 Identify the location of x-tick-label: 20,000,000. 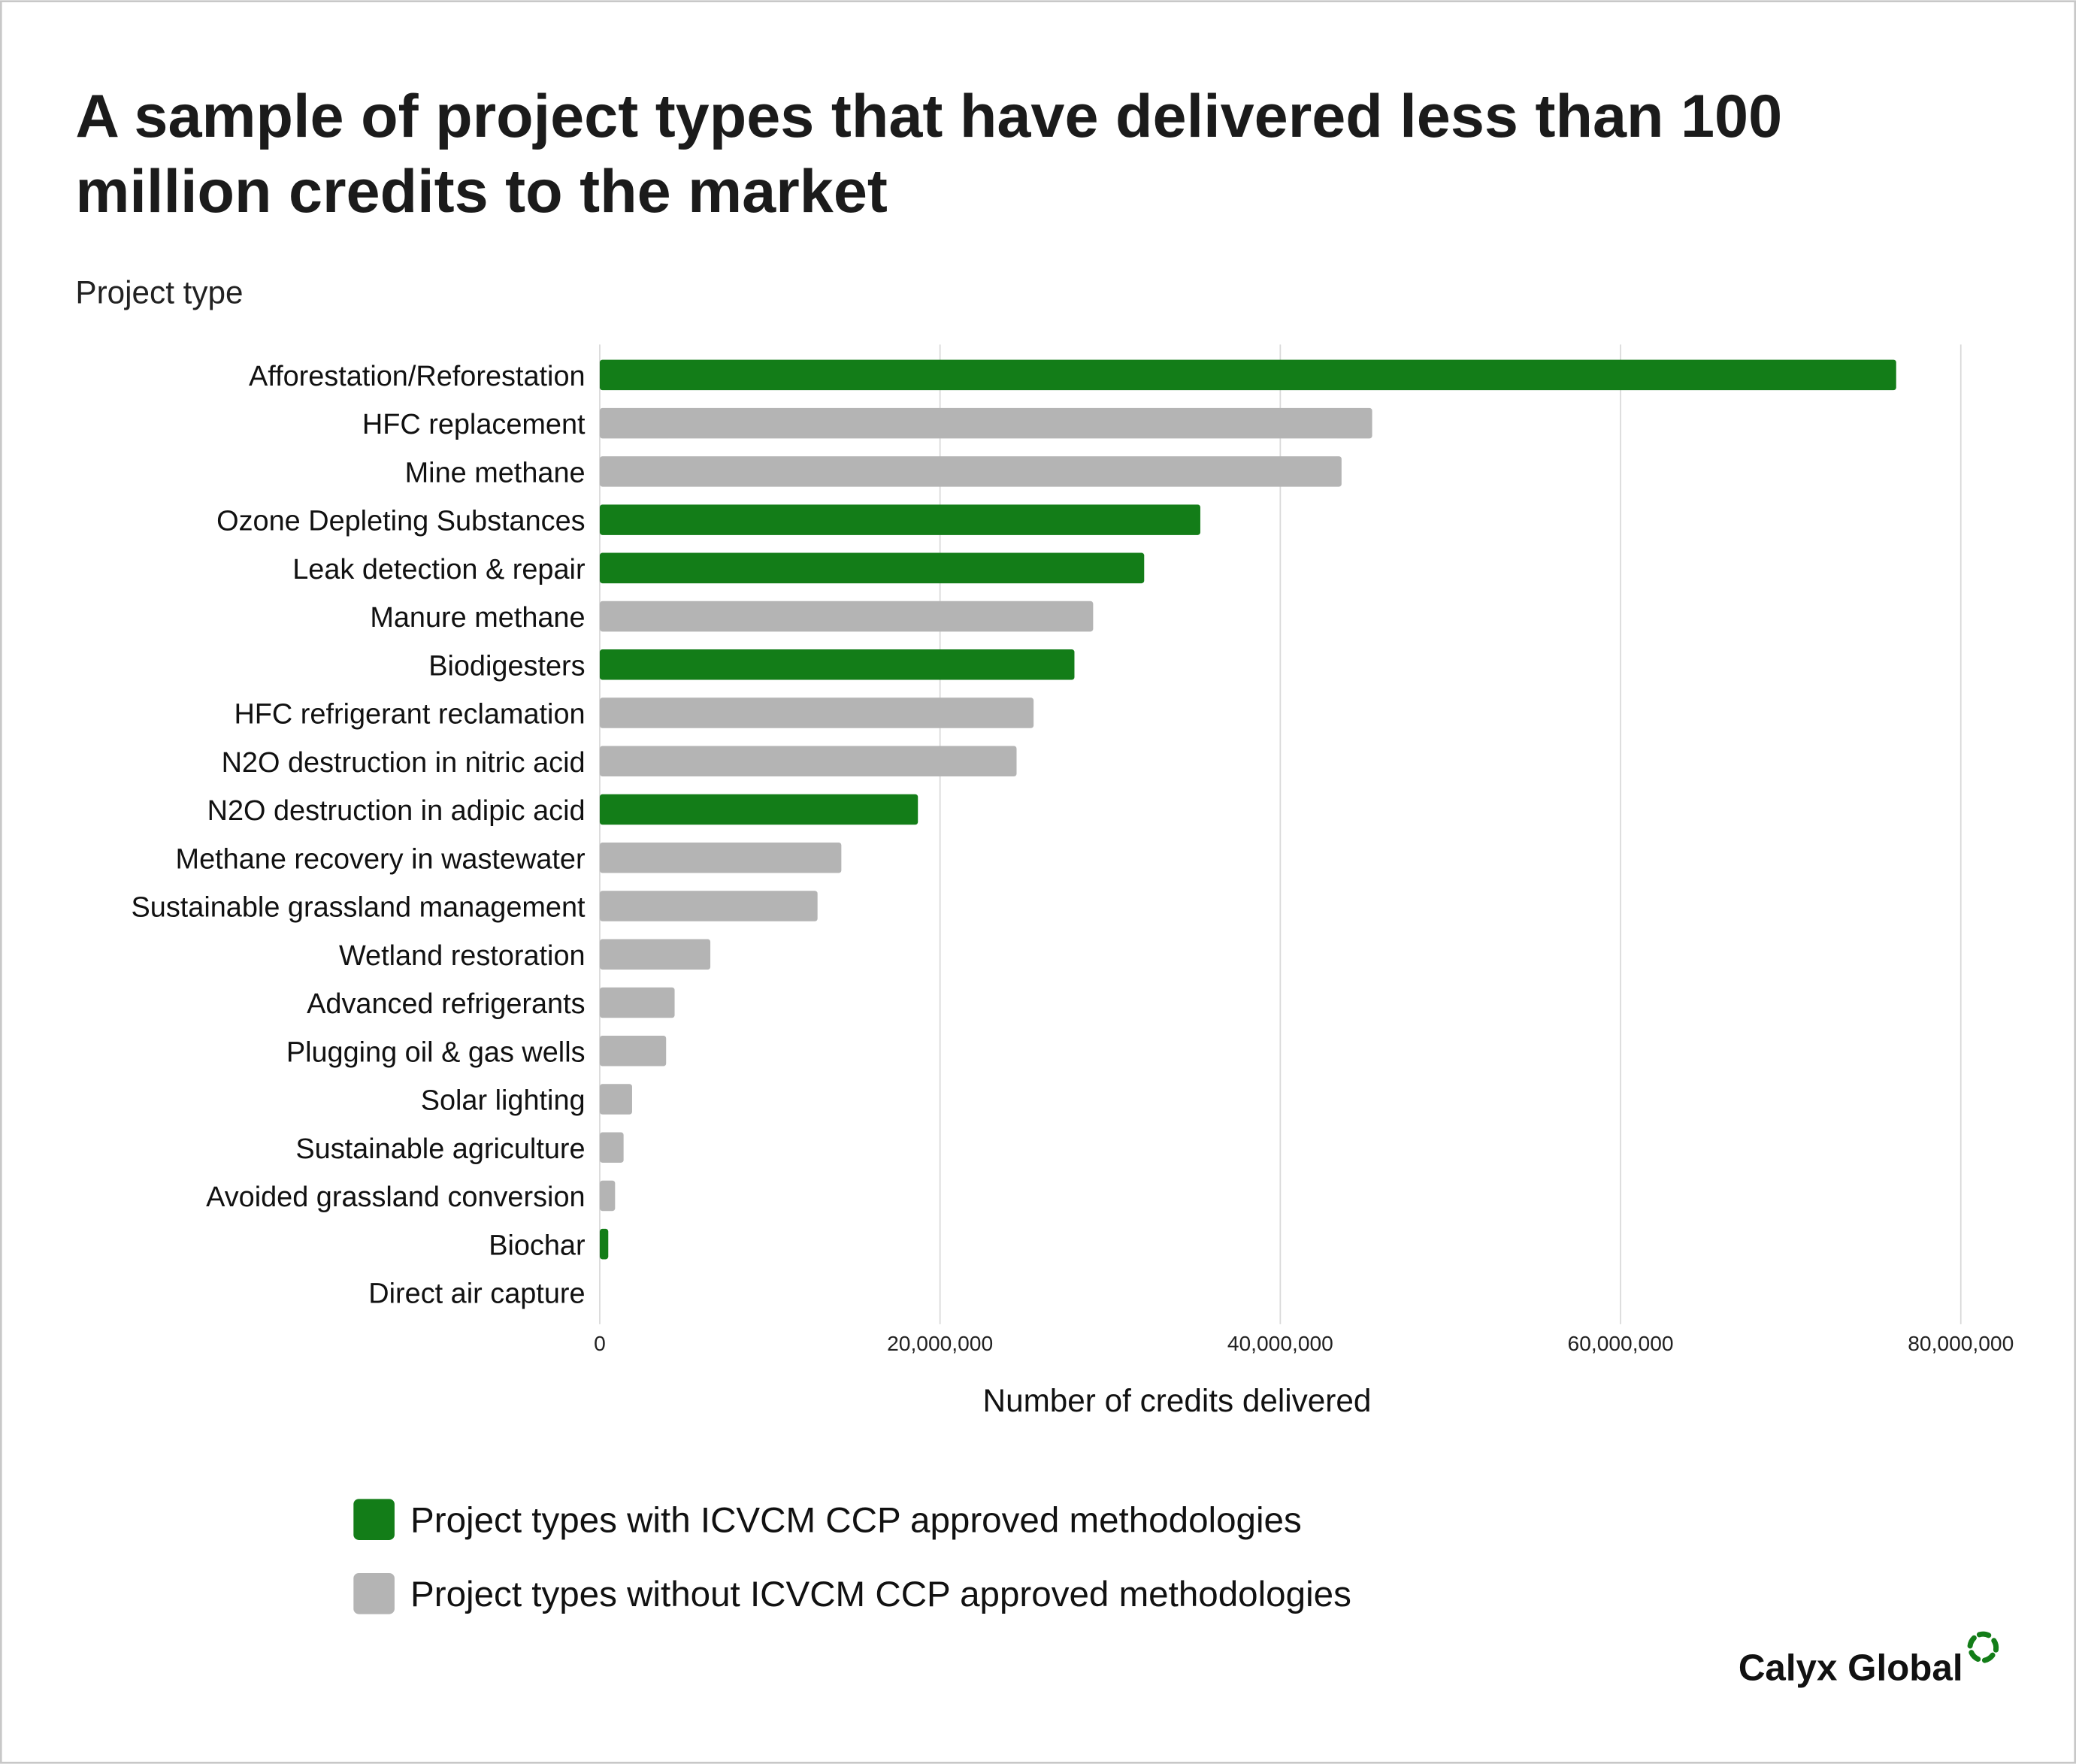
(940, 1343).